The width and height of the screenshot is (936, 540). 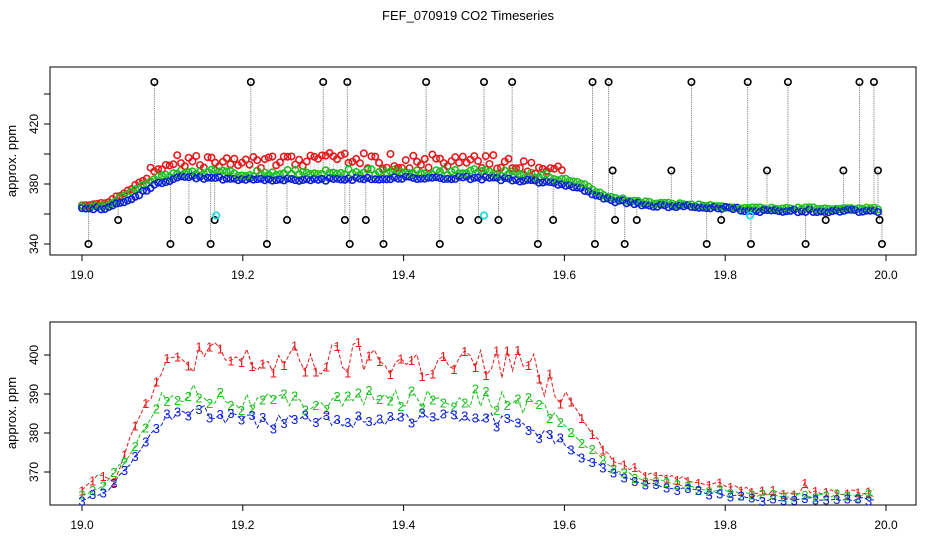 I want to click on x-tick-label-1: 19.0, so click(x=82, y=275).